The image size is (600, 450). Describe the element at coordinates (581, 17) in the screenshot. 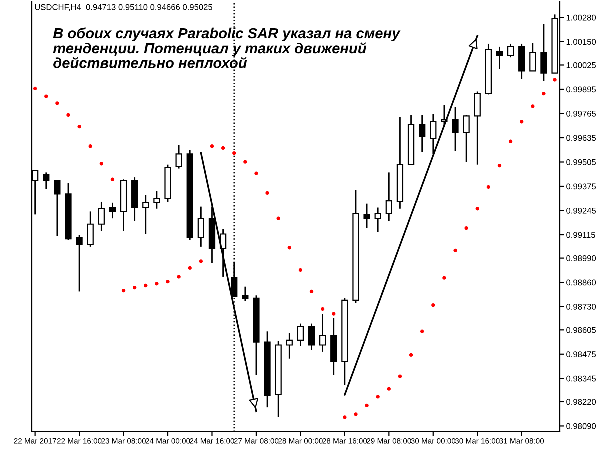

I see `y-tick-label: 1.00280` at that location.